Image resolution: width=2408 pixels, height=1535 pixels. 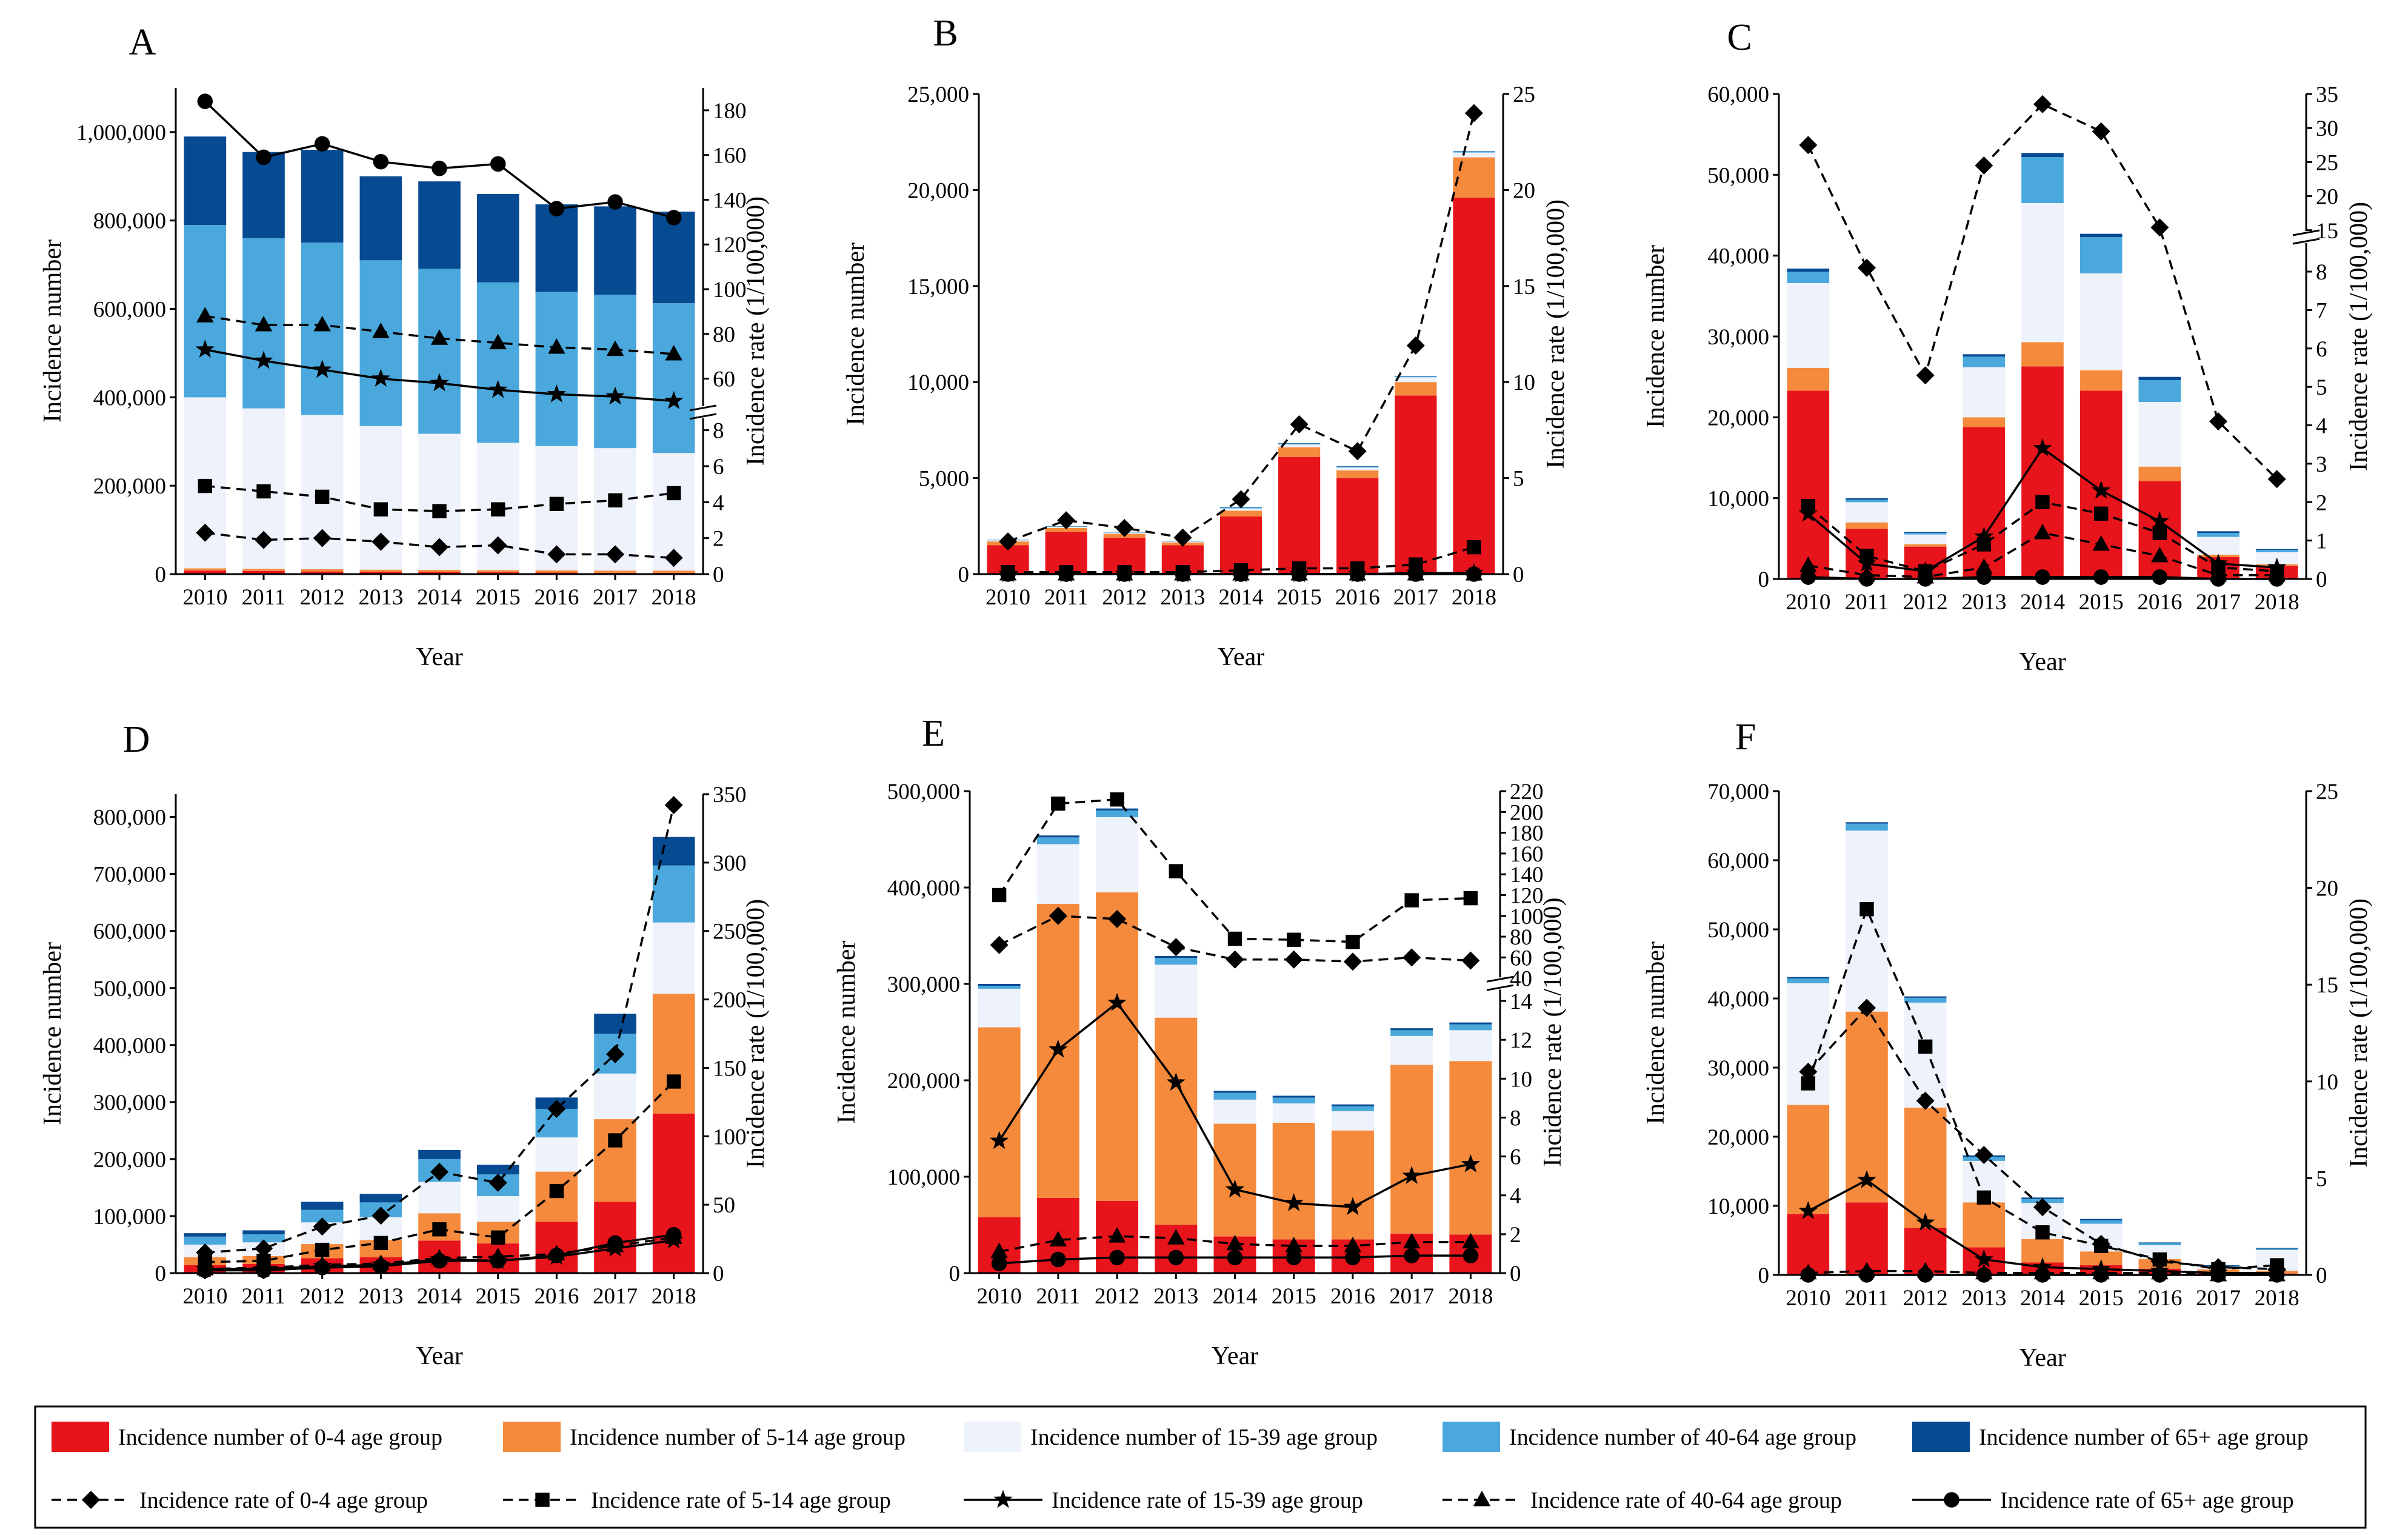 What do you see at coordinates (730, 932) in the screenshot?
I see `right-tick-label: 250` at bounding box center [730, 932].